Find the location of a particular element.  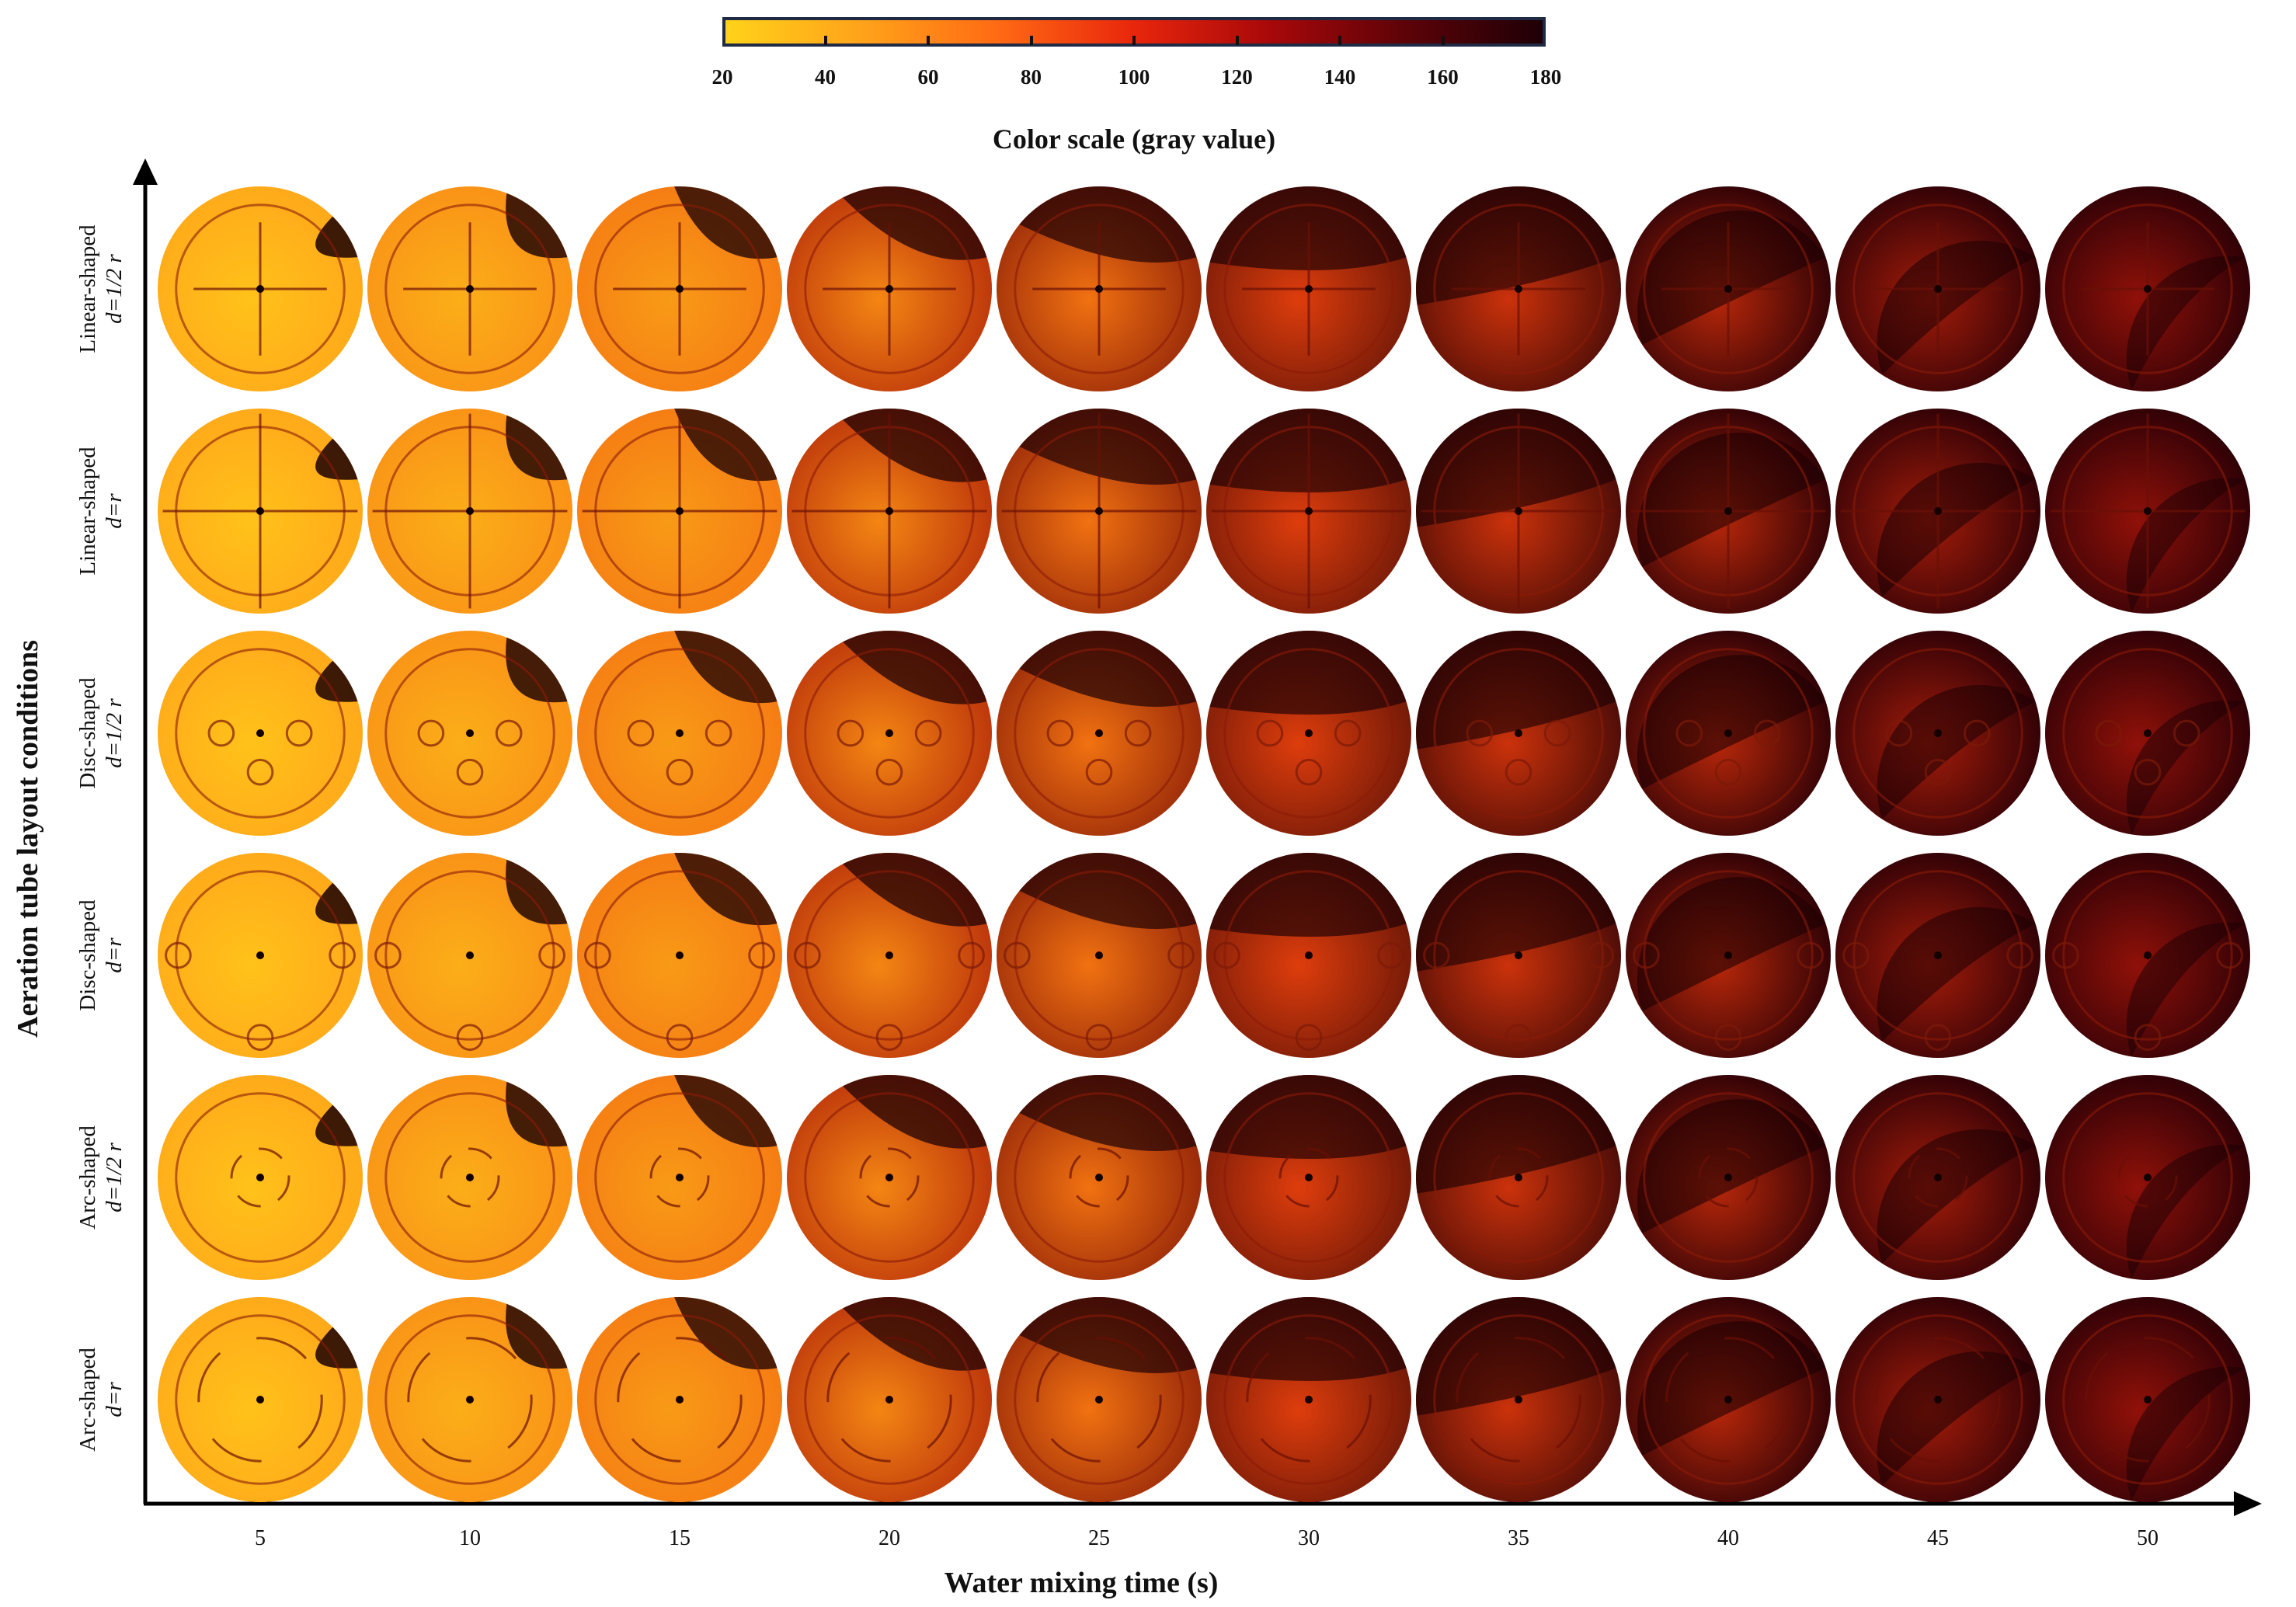

colorbar-ticks: 20 40 60 80 100 120 140 160 180 is located at coordinates (1136, 64).